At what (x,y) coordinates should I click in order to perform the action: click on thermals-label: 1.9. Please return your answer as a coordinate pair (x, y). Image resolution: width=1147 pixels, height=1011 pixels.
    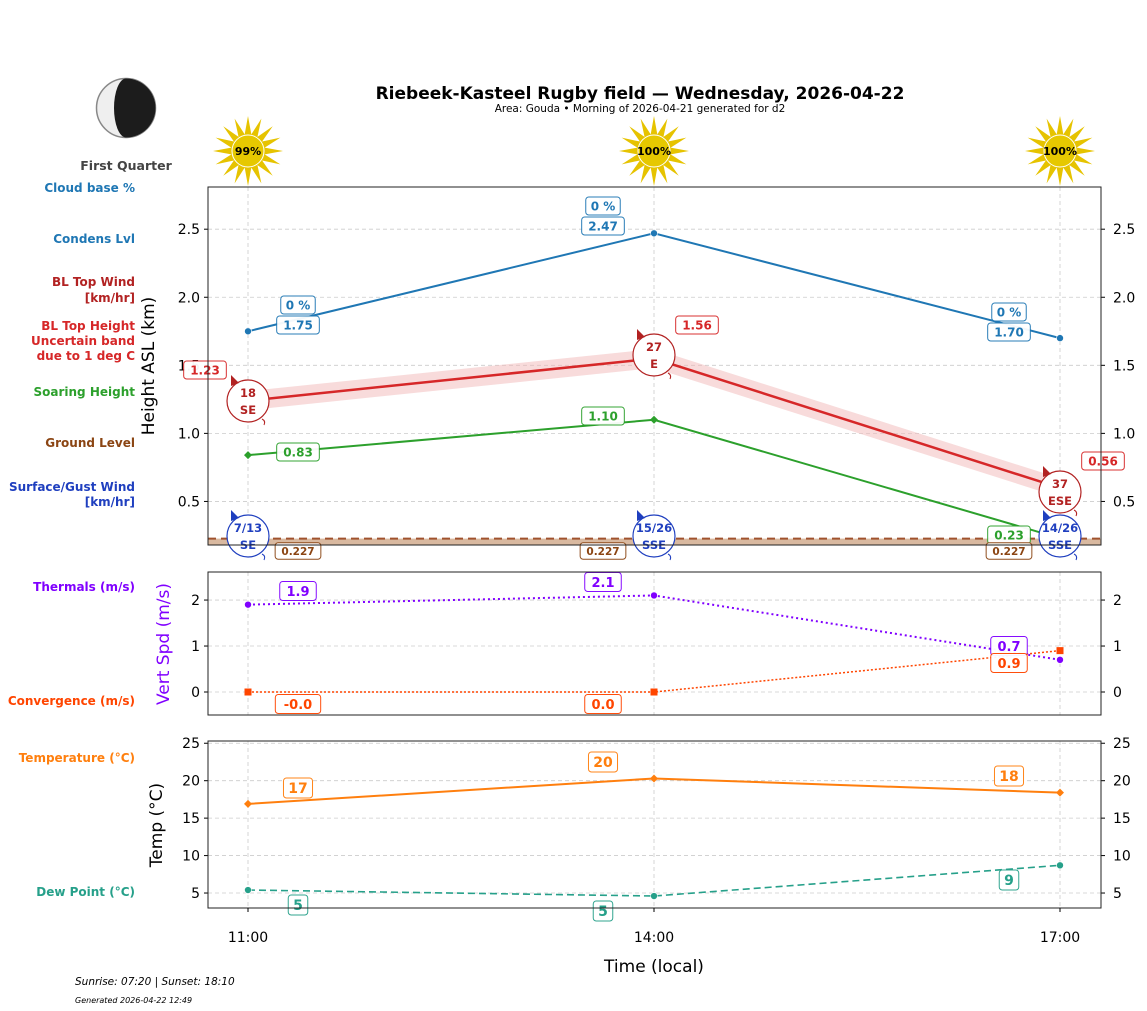
    Looking at the image, I should click on (297, 592).